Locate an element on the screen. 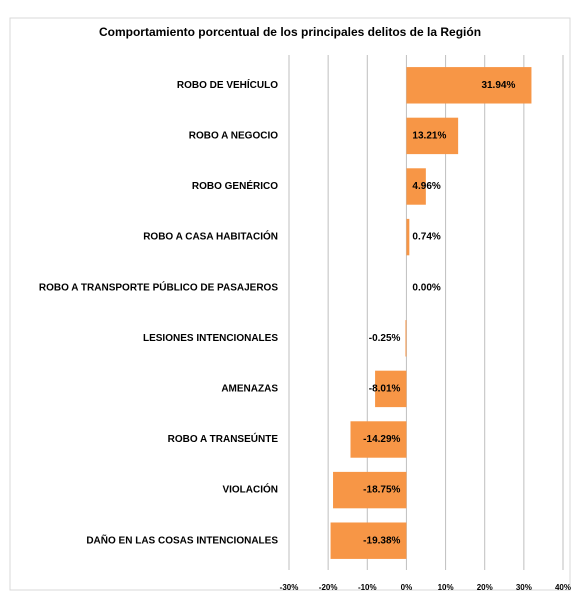 The image size is (575, 603). x-tick-label: 0% is located at coordinates (407, 587).